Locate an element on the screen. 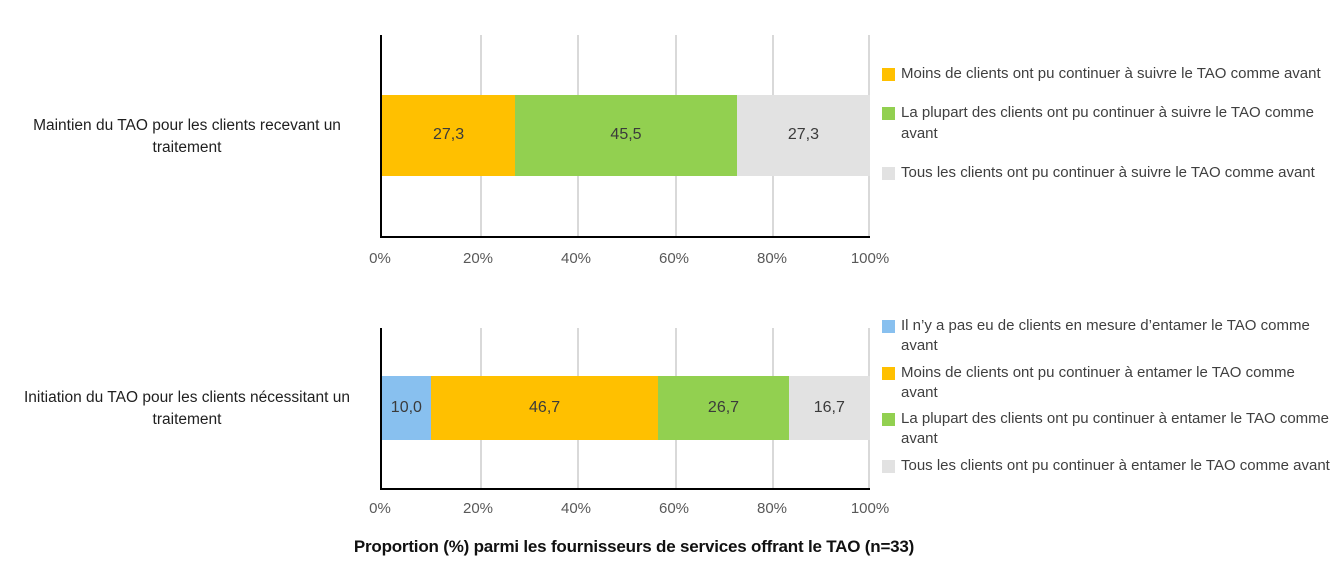 The image size is (1332, 568). data-label: 10,0 is located at coordinates (406, 407).